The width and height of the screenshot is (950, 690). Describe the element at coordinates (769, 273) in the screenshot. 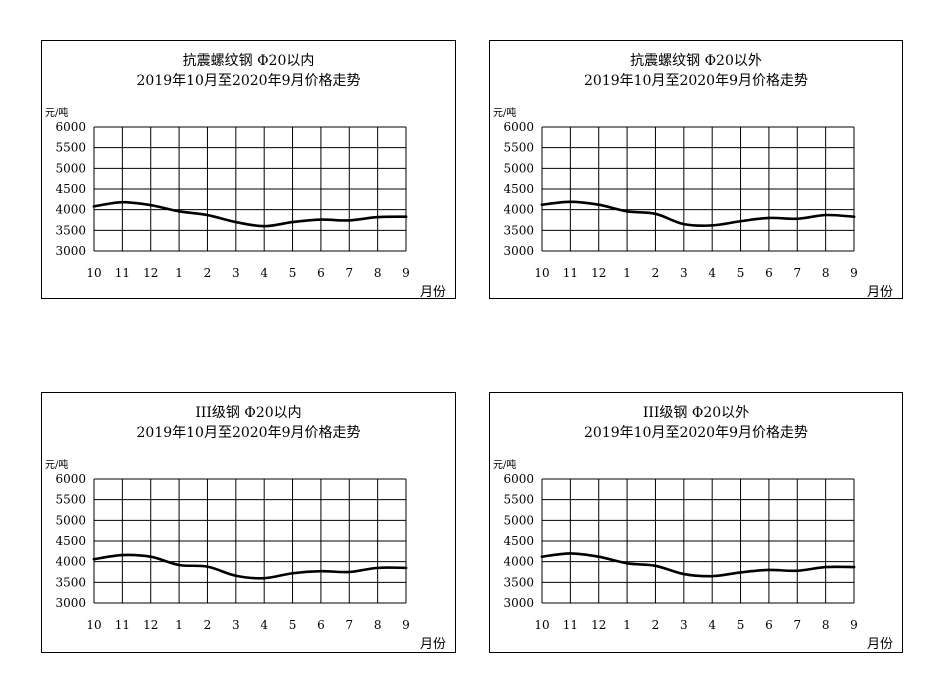

I see `x-tick-label: 6` at that location.